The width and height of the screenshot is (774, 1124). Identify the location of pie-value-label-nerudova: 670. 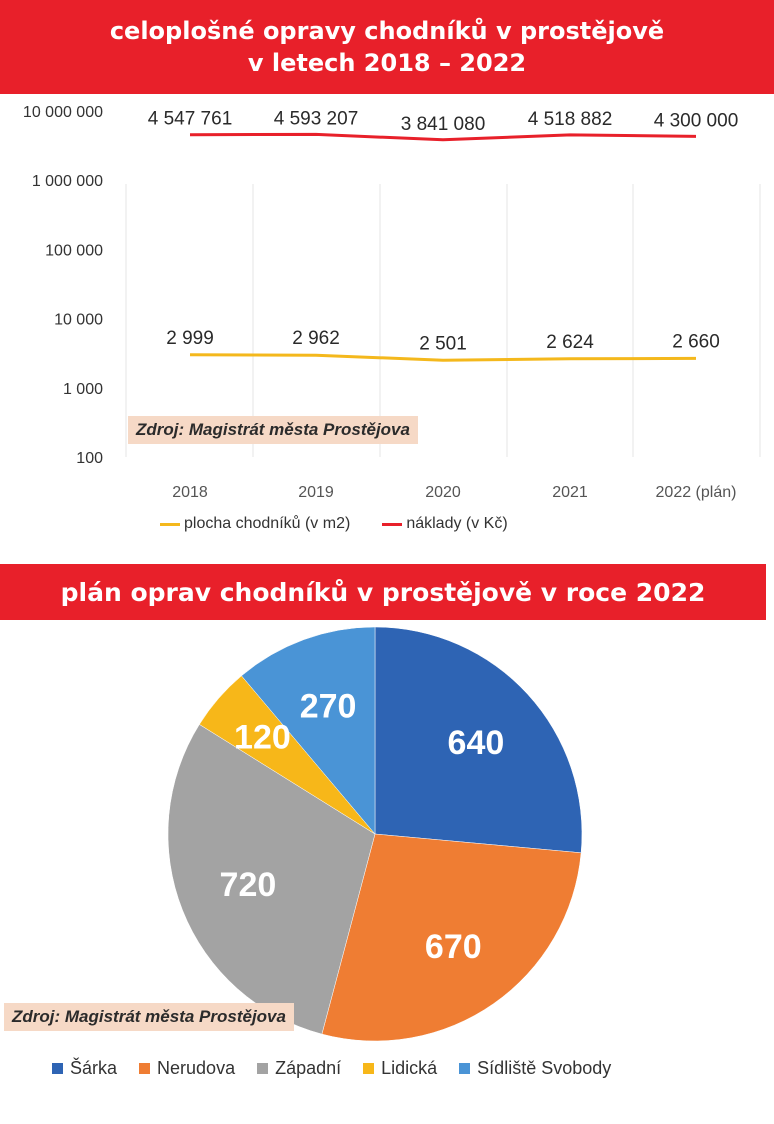
(453, 947).